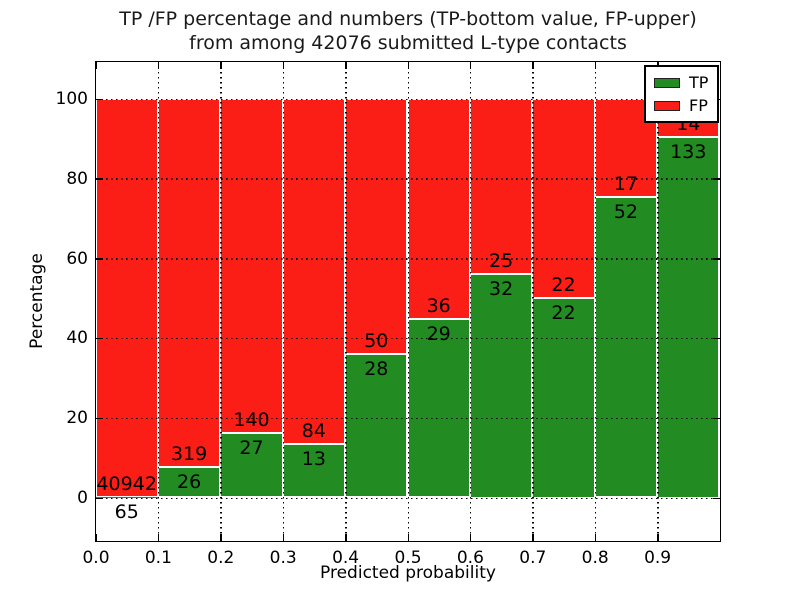 The width and height of the screenshot is (800, 600). What do you see at coordinates (82, 498) in the screenshot?
I see `y-tick-label: 0` at bounding box center [82, 498].